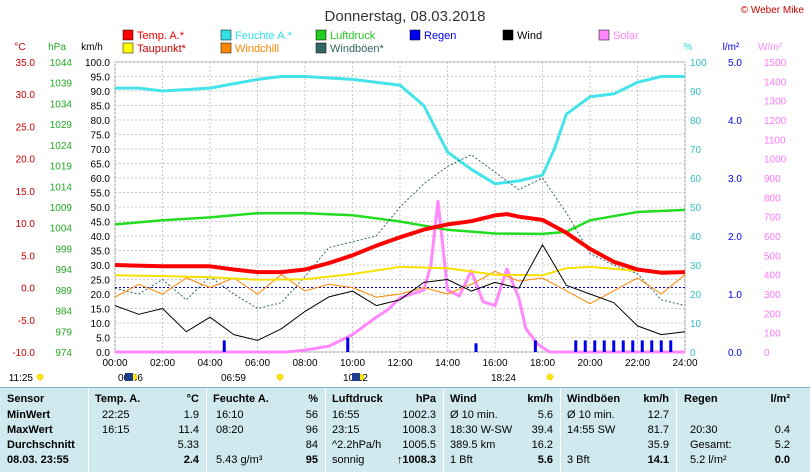 This screenshot has height=472, width=810. What do you see at coordinates (28, 256) in the screenshot?
I see `y-tick-temp_c: 5.0` at bounding box center [28, 256].